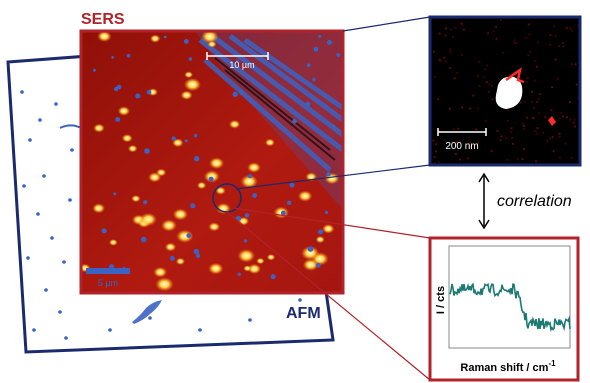  I want to click on scale-bar-5um, so click(108, 271).